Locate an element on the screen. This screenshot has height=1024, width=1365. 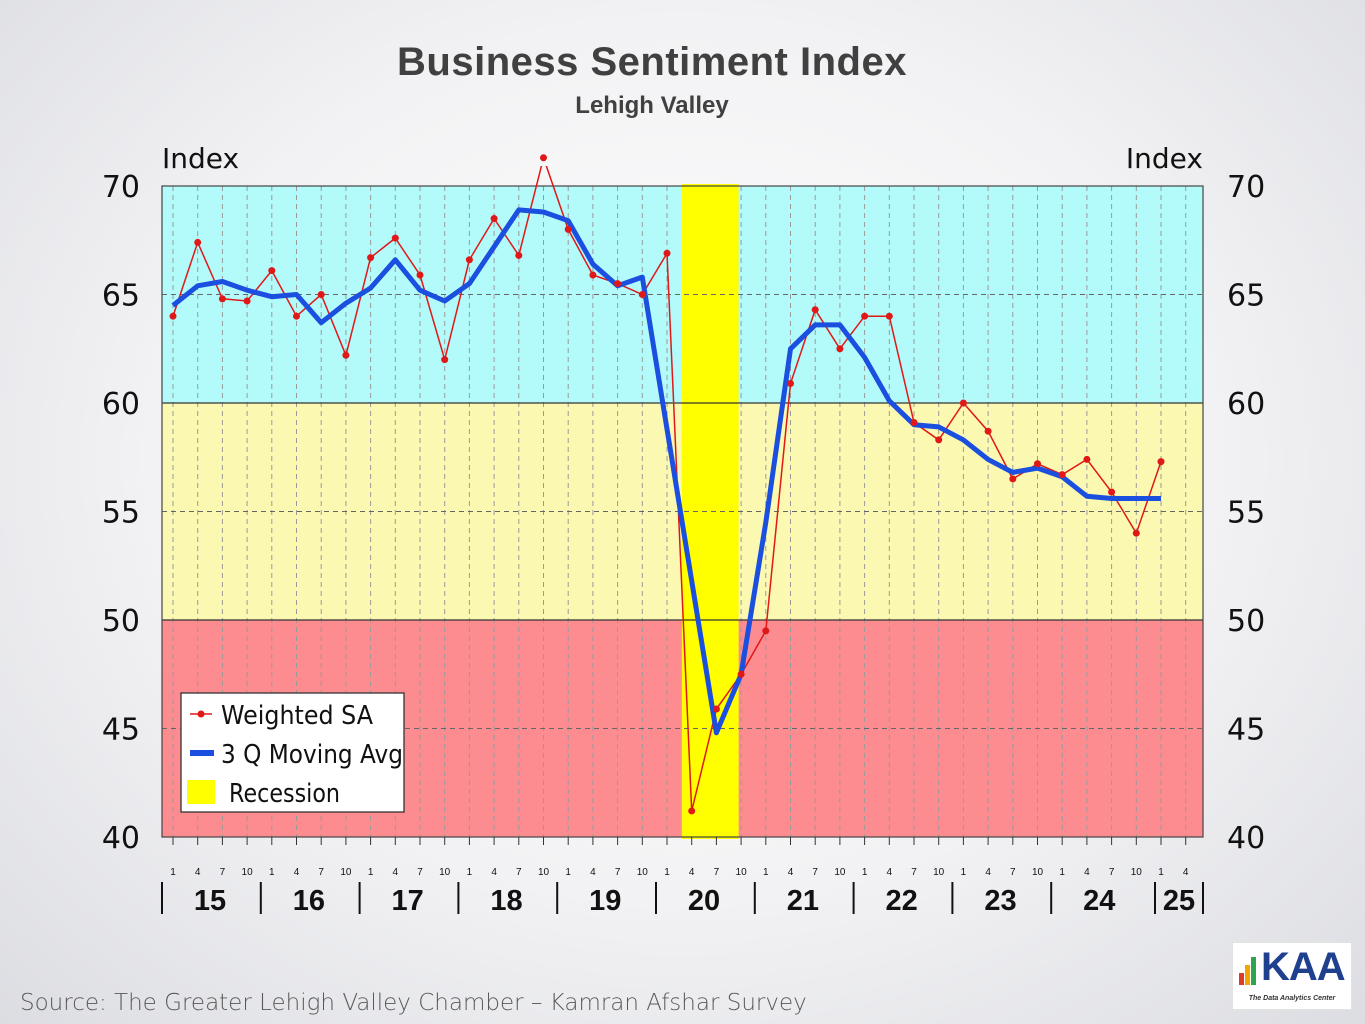
legend-label-weighted-sa: Weighted SA is located at coordinates (297, 716).